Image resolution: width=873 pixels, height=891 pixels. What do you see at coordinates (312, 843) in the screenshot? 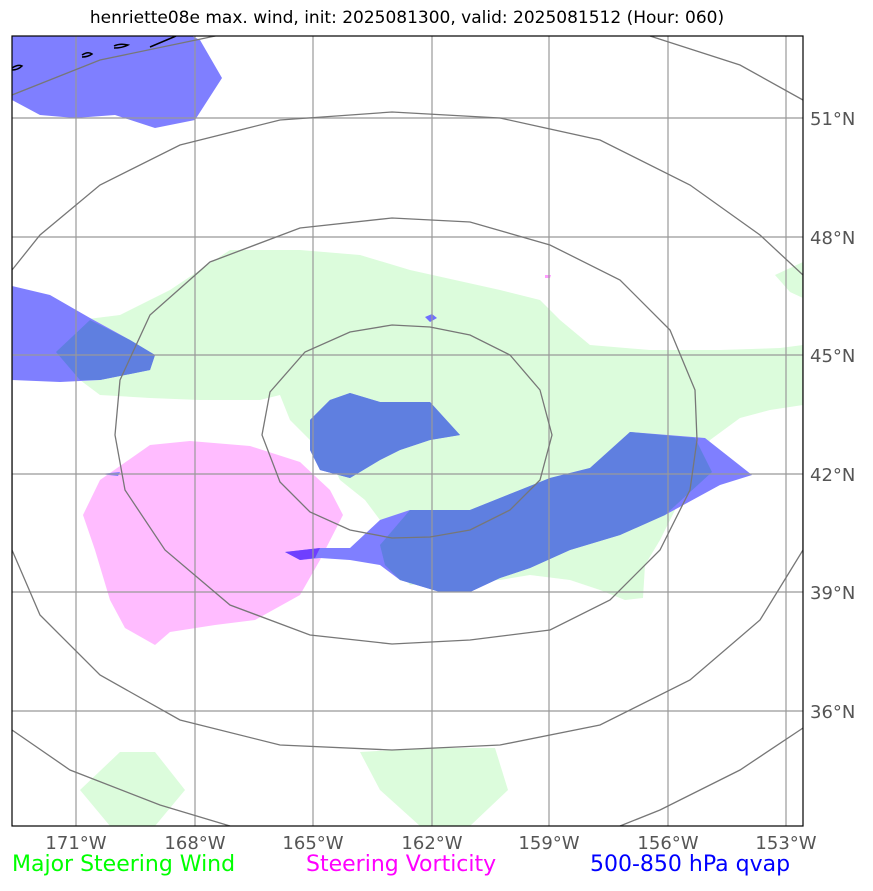
I see `lon-label: 165°W` at bounding box center [312, 843].